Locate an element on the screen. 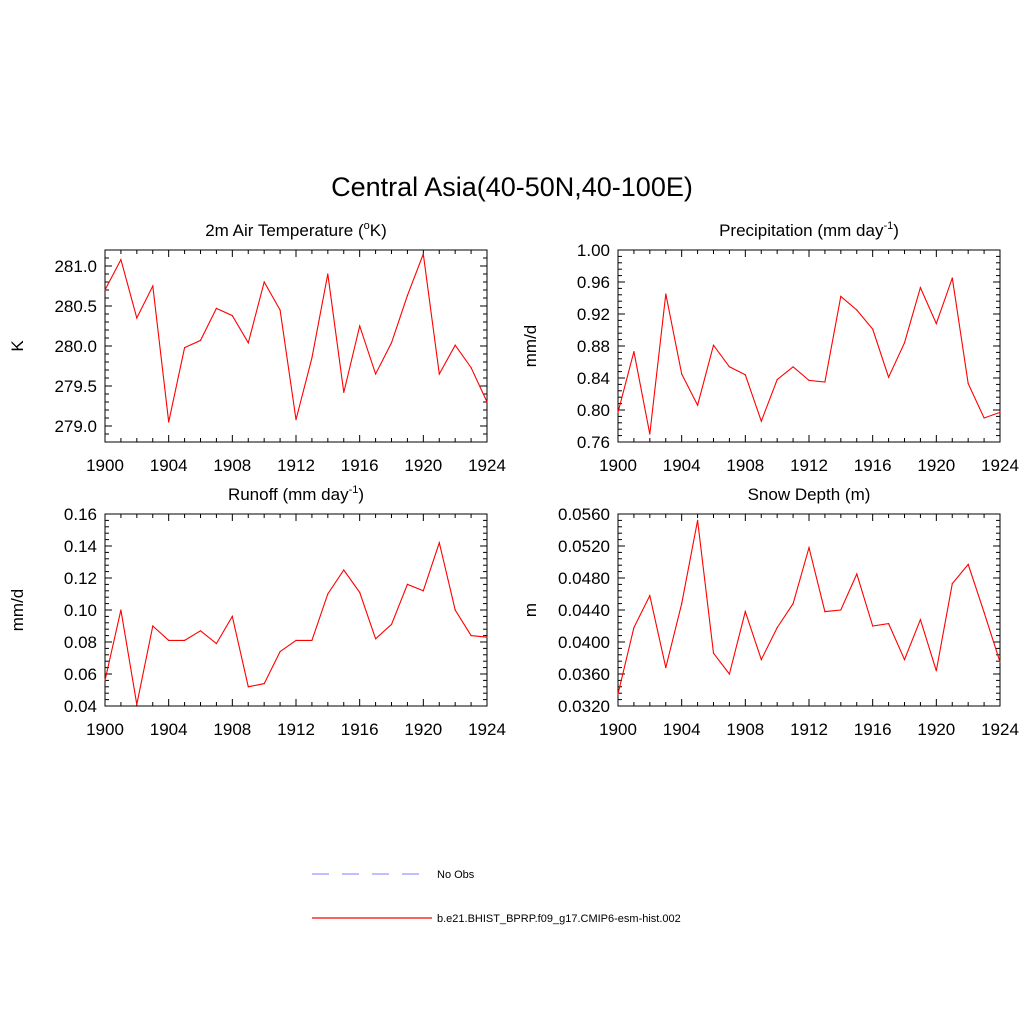 This screenshot has height=1024, width=1024. y-tick-label: 0.08 is located at coordinates (80, 642).